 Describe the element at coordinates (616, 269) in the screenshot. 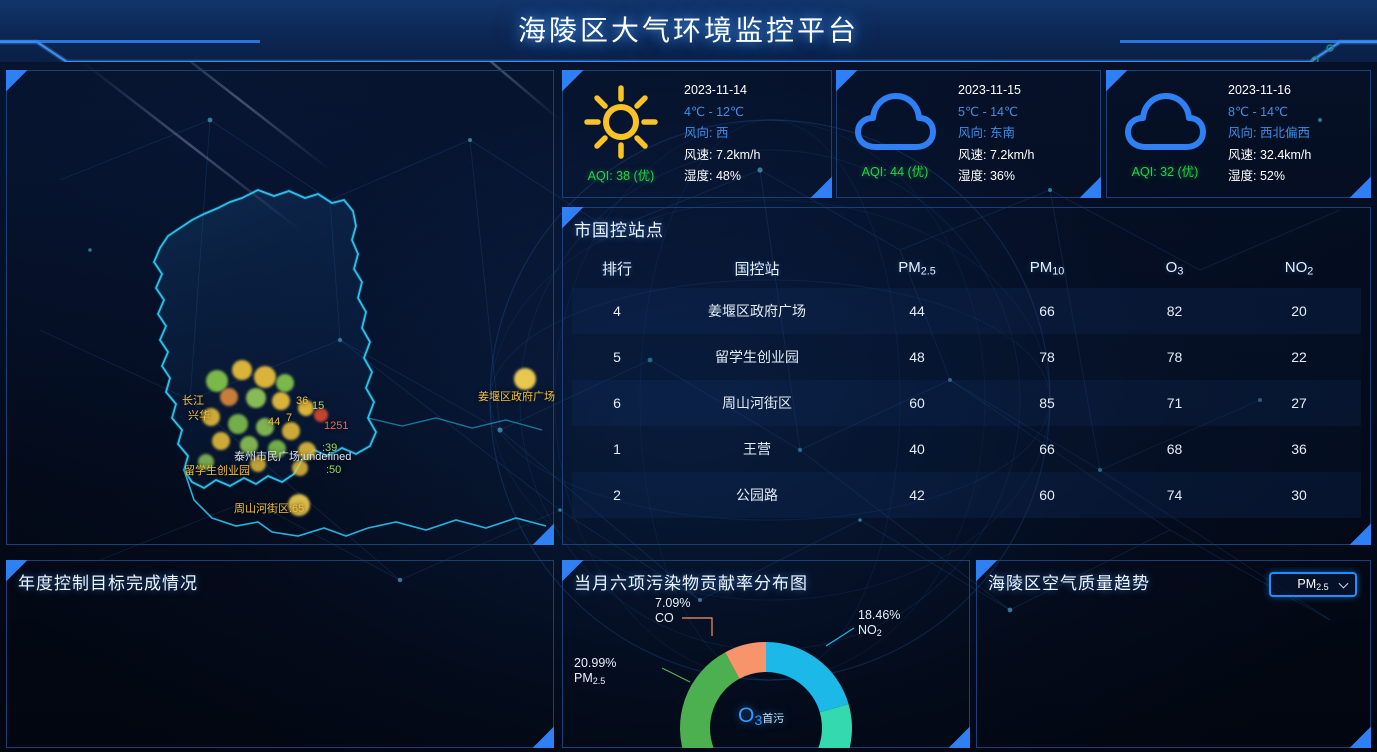

I see `table-header-rank: 排行` at that location.